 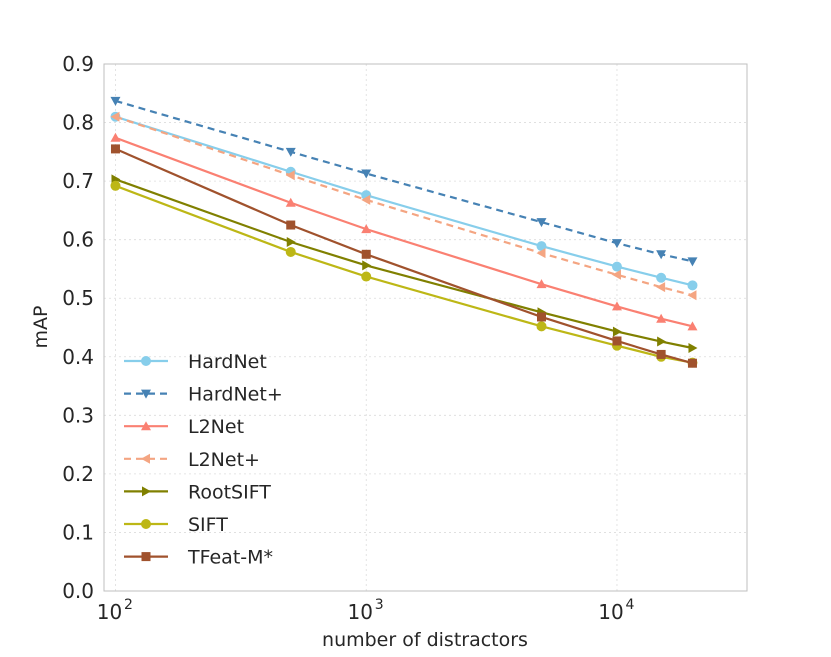 What do you see at coordinates (216, 427) in the screenshot?
I see `legend-label-l2net: L2Net` at bounding box center [216, 427].